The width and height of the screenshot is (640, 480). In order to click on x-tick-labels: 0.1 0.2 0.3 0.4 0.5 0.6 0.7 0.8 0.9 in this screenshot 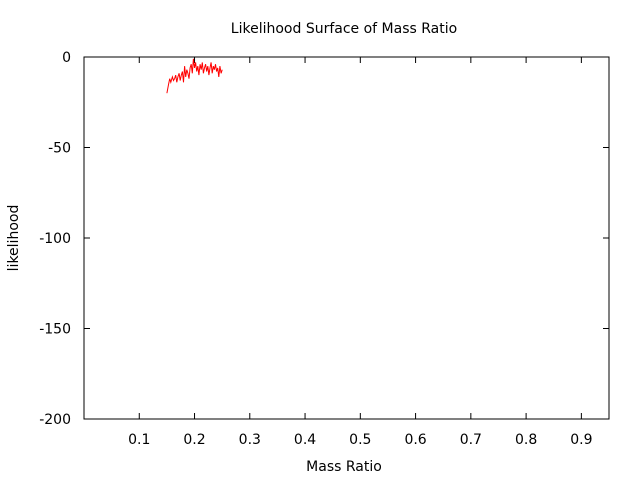, I will do `click(360, 440)`.